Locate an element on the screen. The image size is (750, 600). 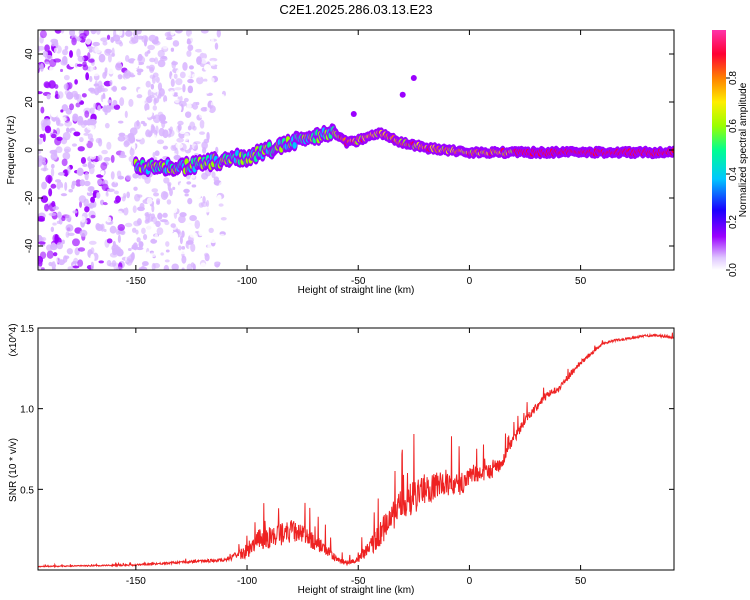
snr-xlabel: Height of straight line (km) is located at coordinates (356, 590).